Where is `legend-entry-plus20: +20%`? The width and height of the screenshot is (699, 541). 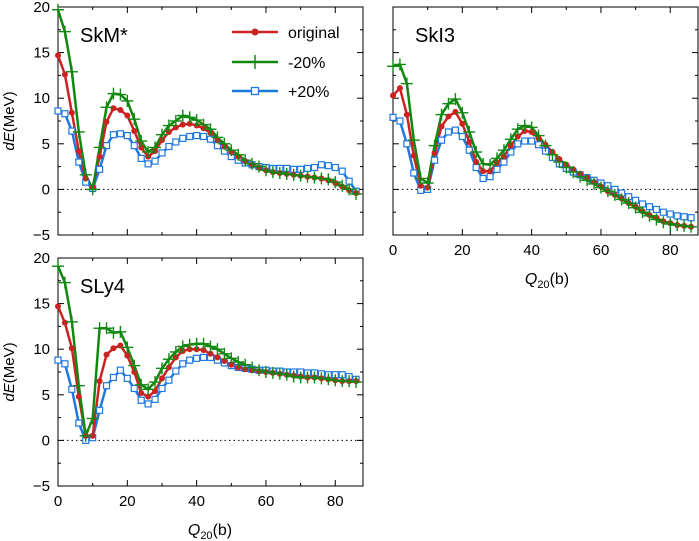
legend-entry-plus20: +20% is located at coordinates (280, 92).